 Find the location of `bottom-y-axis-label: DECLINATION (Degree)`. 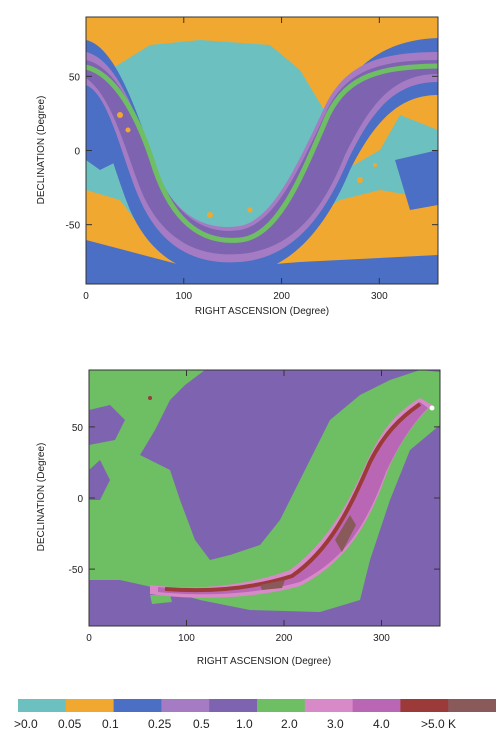

bottom-y-axis-label: DECLINATION (Degree) is located at coordinates (41, 497).